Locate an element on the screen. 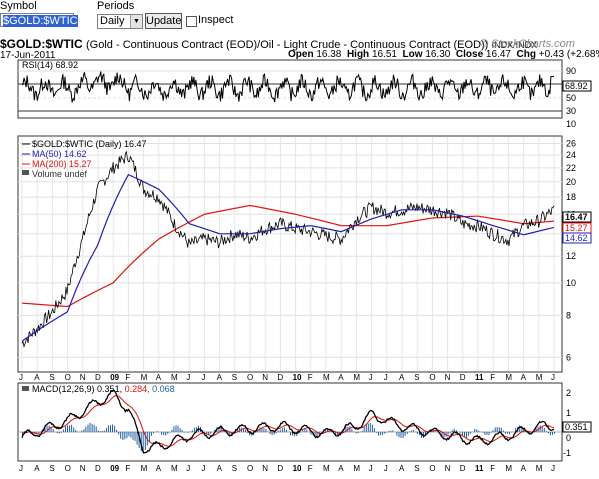  price-tick: 18 is located at coordinates (571, 197).